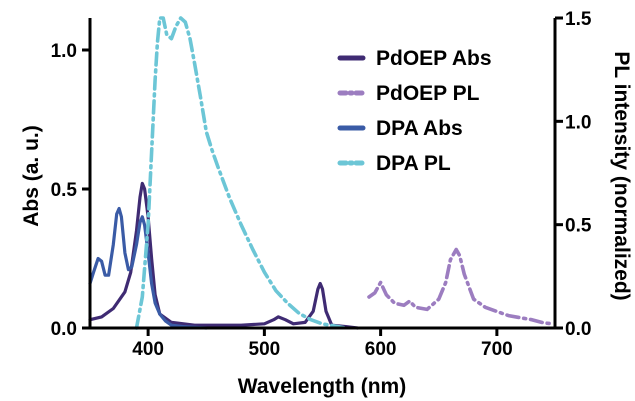 The height and width of the screenshot is (401, 635). Describe the element at coordinates (414, 111) in the screenshot. I see `legend: PdOEP Abs PdOEP PL DPA Abs DPA PL` at that location.